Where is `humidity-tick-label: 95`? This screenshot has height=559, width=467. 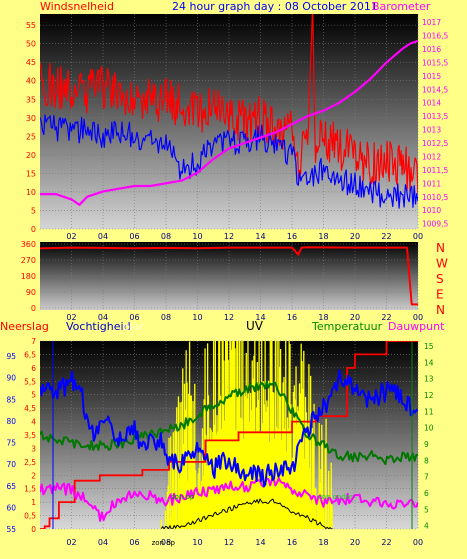
humidity-tick-label: 95 is located at coordinates (11, 356).